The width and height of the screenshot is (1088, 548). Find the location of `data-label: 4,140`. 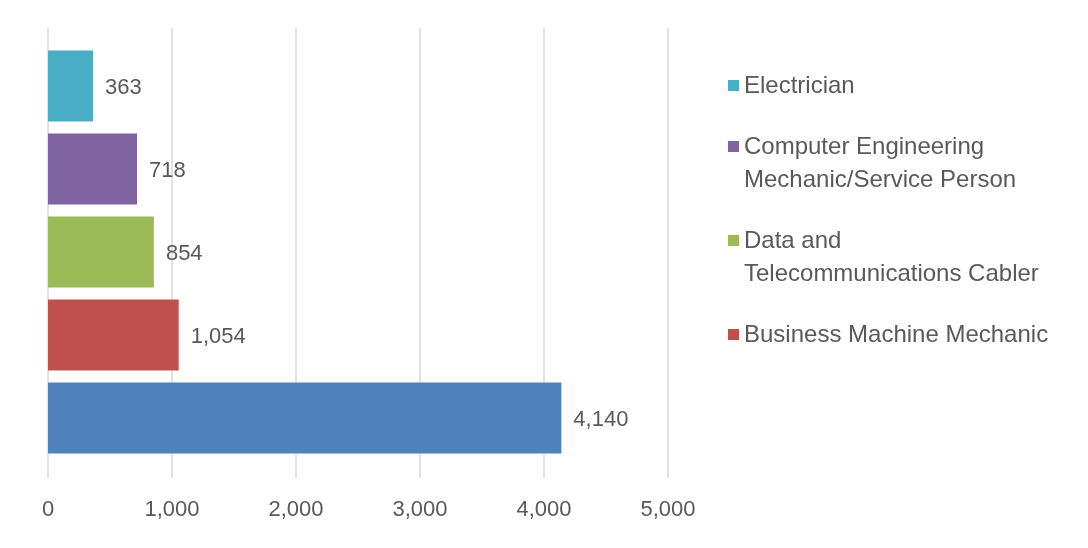

data-label: 4,140 is located at coordinates (601, 418).